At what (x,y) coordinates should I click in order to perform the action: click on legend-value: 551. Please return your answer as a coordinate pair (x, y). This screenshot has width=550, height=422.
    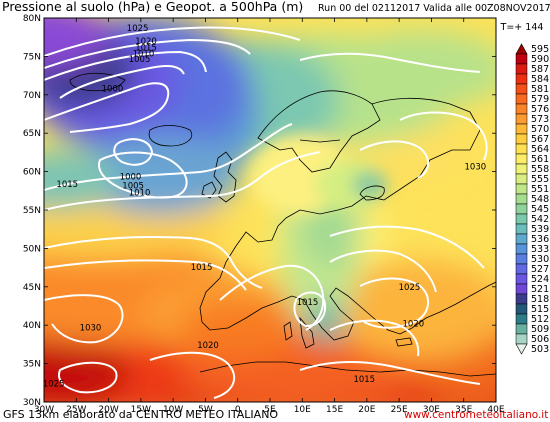
    Looking at the image, I should click on (540, 189).